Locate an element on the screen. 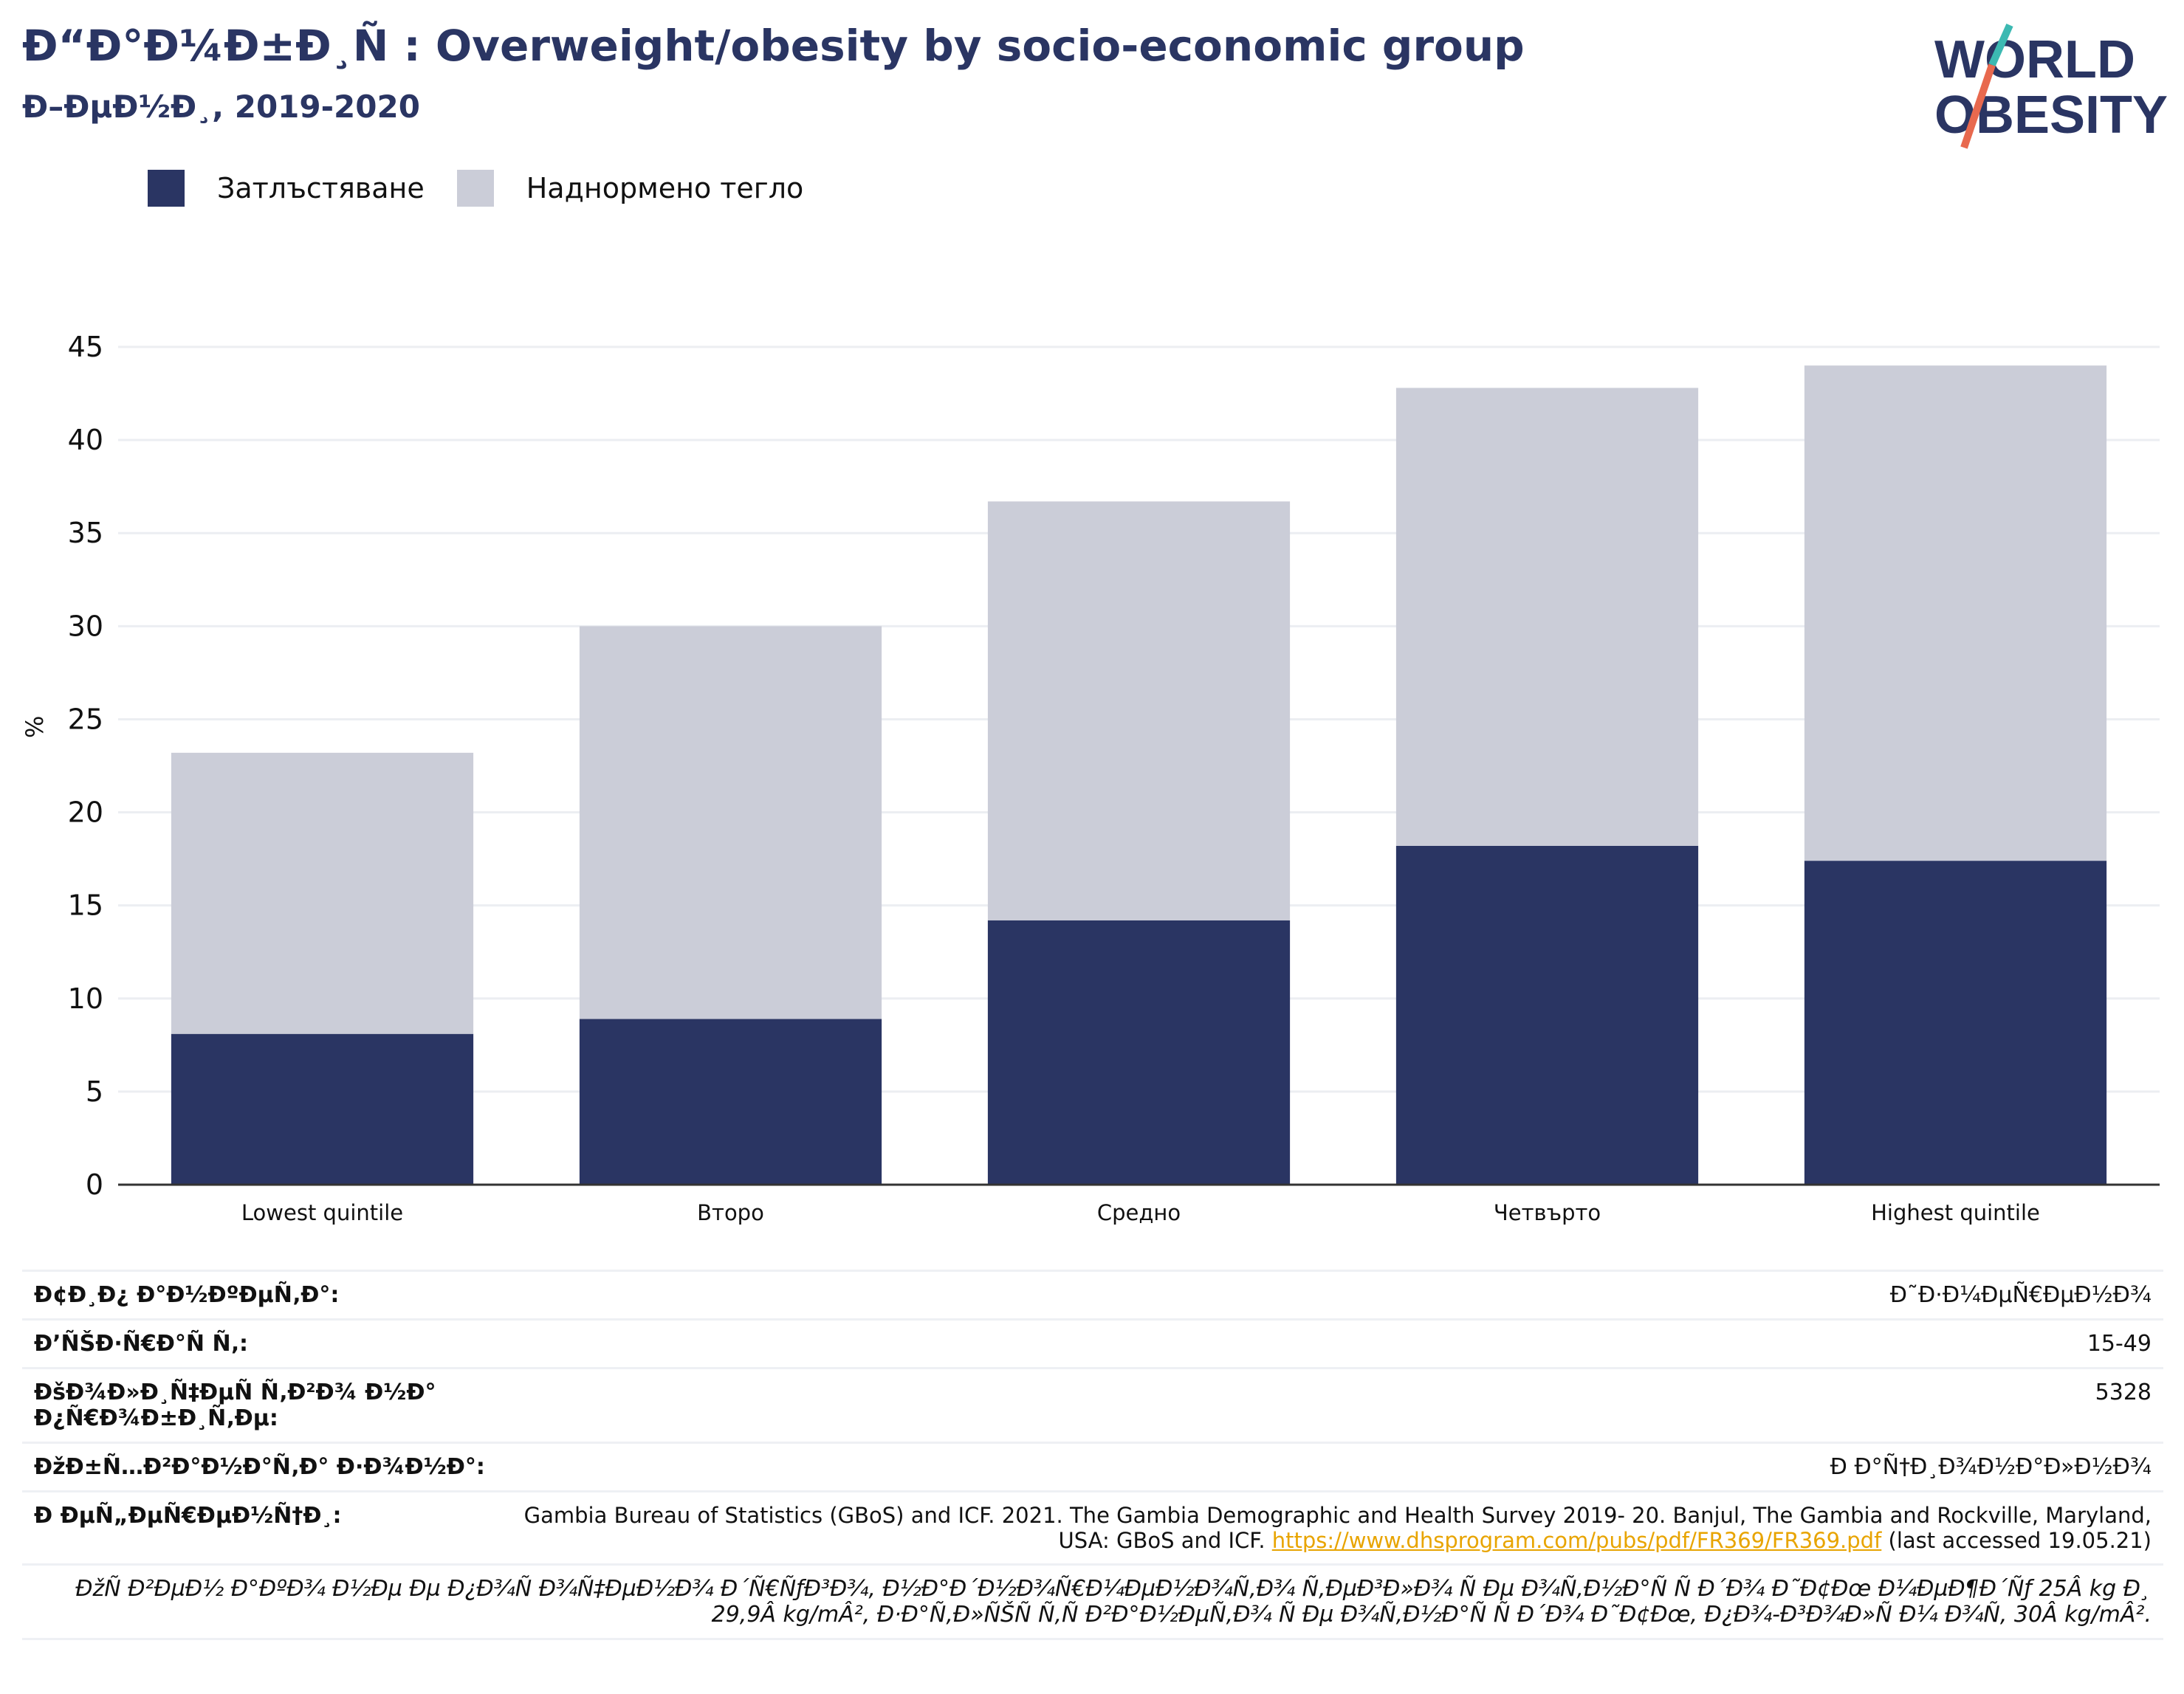  x-tick-label: Средно is located at coordinates (1139, 1212).